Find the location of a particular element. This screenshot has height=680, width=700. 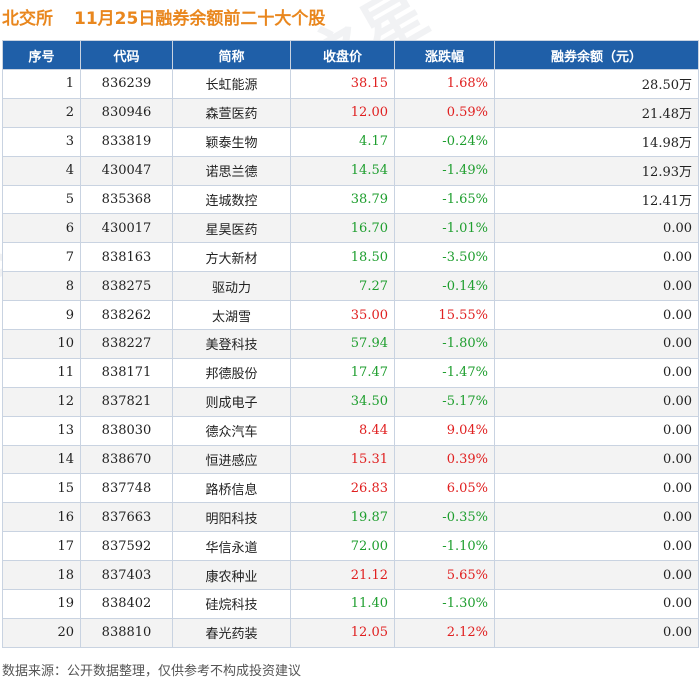

short-balance: 12.93万 is located at coordinates (596, 170).